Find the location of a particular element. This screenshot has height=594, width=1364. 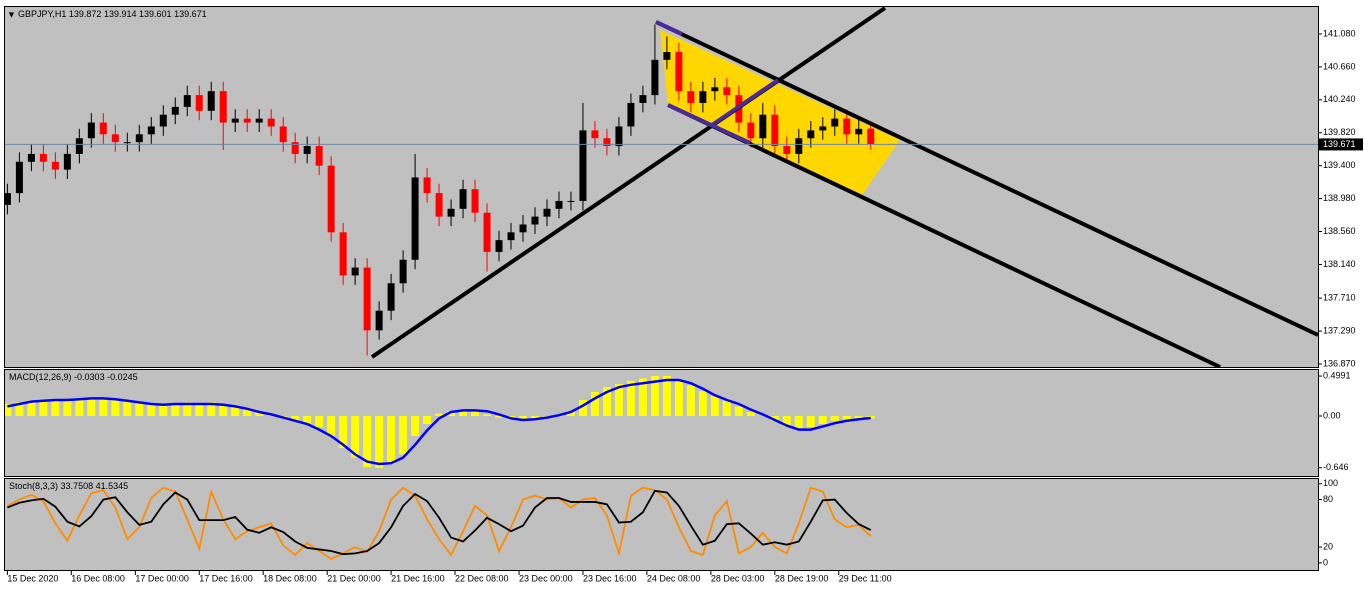

x-tick-label: 23 Dec 16:00 is located at coordinates (610, 578).